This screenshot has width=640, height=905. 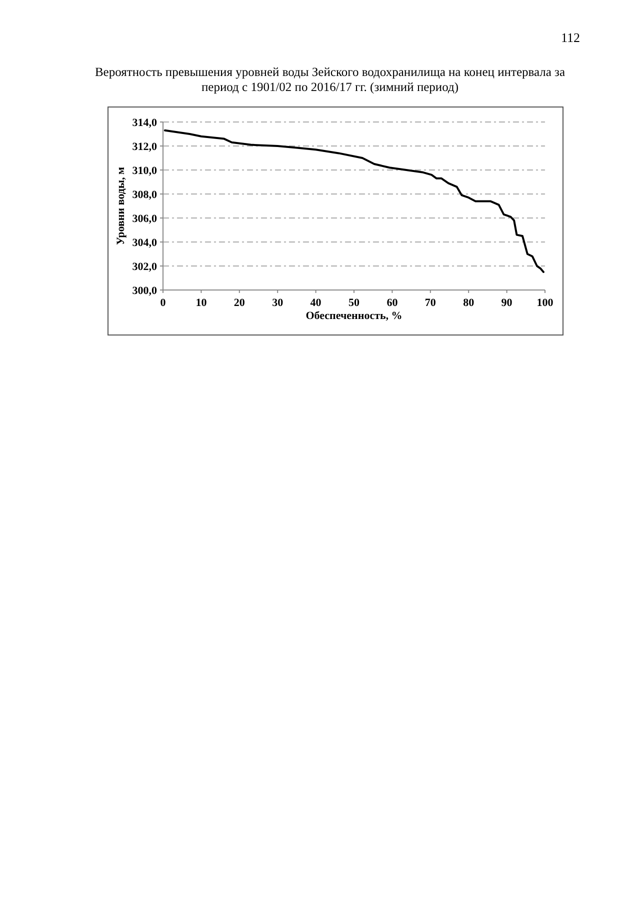 What do you see at coordinates (507, 303) in the screenshot?
I see `x-tick-label: 90` at bounding box center [507, 303].